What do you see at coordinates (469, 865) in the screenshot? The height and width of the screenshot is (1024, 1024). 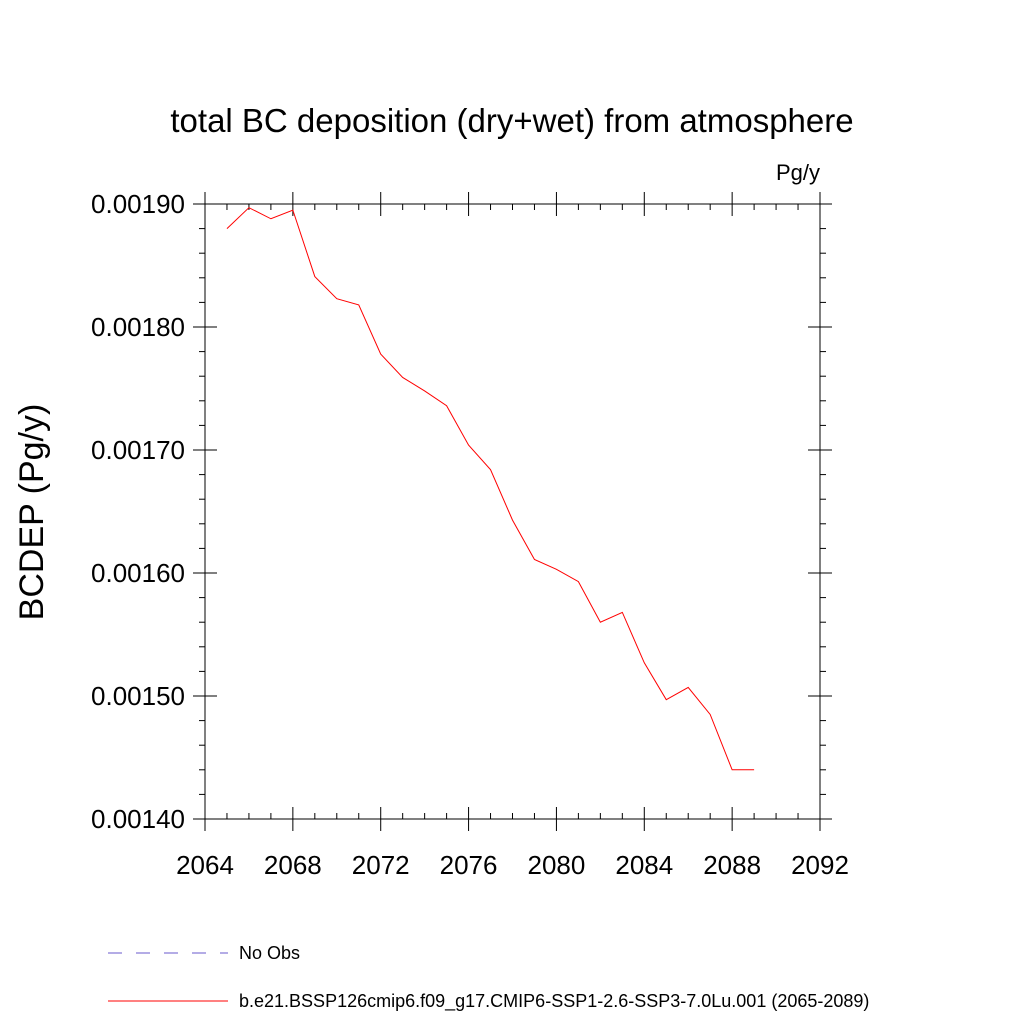 I see `x-tick-label: 2076` at bounding box center [469, 865].